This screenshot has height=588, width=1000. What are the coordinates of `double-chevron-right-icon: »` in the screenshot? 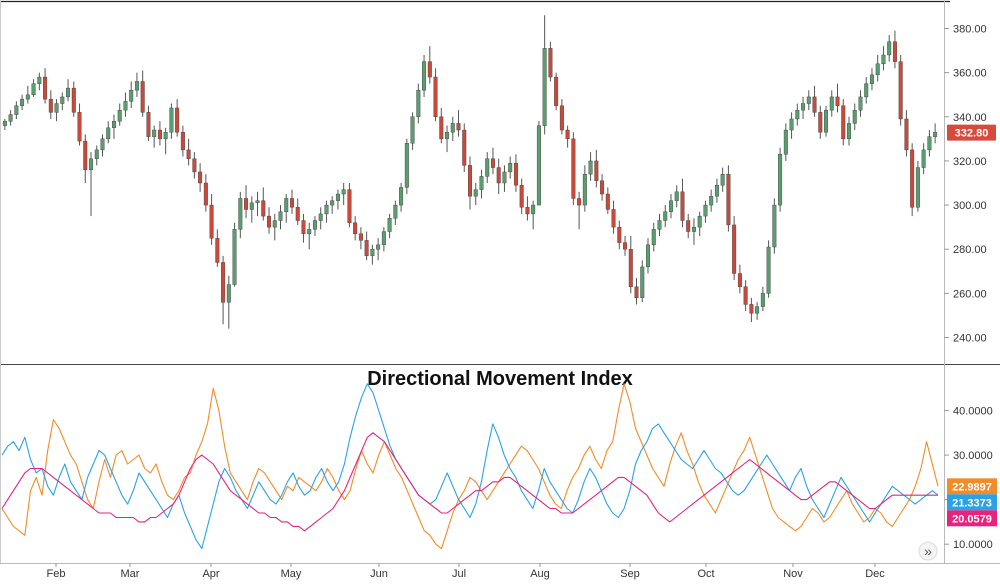 It's located at (928, 551).